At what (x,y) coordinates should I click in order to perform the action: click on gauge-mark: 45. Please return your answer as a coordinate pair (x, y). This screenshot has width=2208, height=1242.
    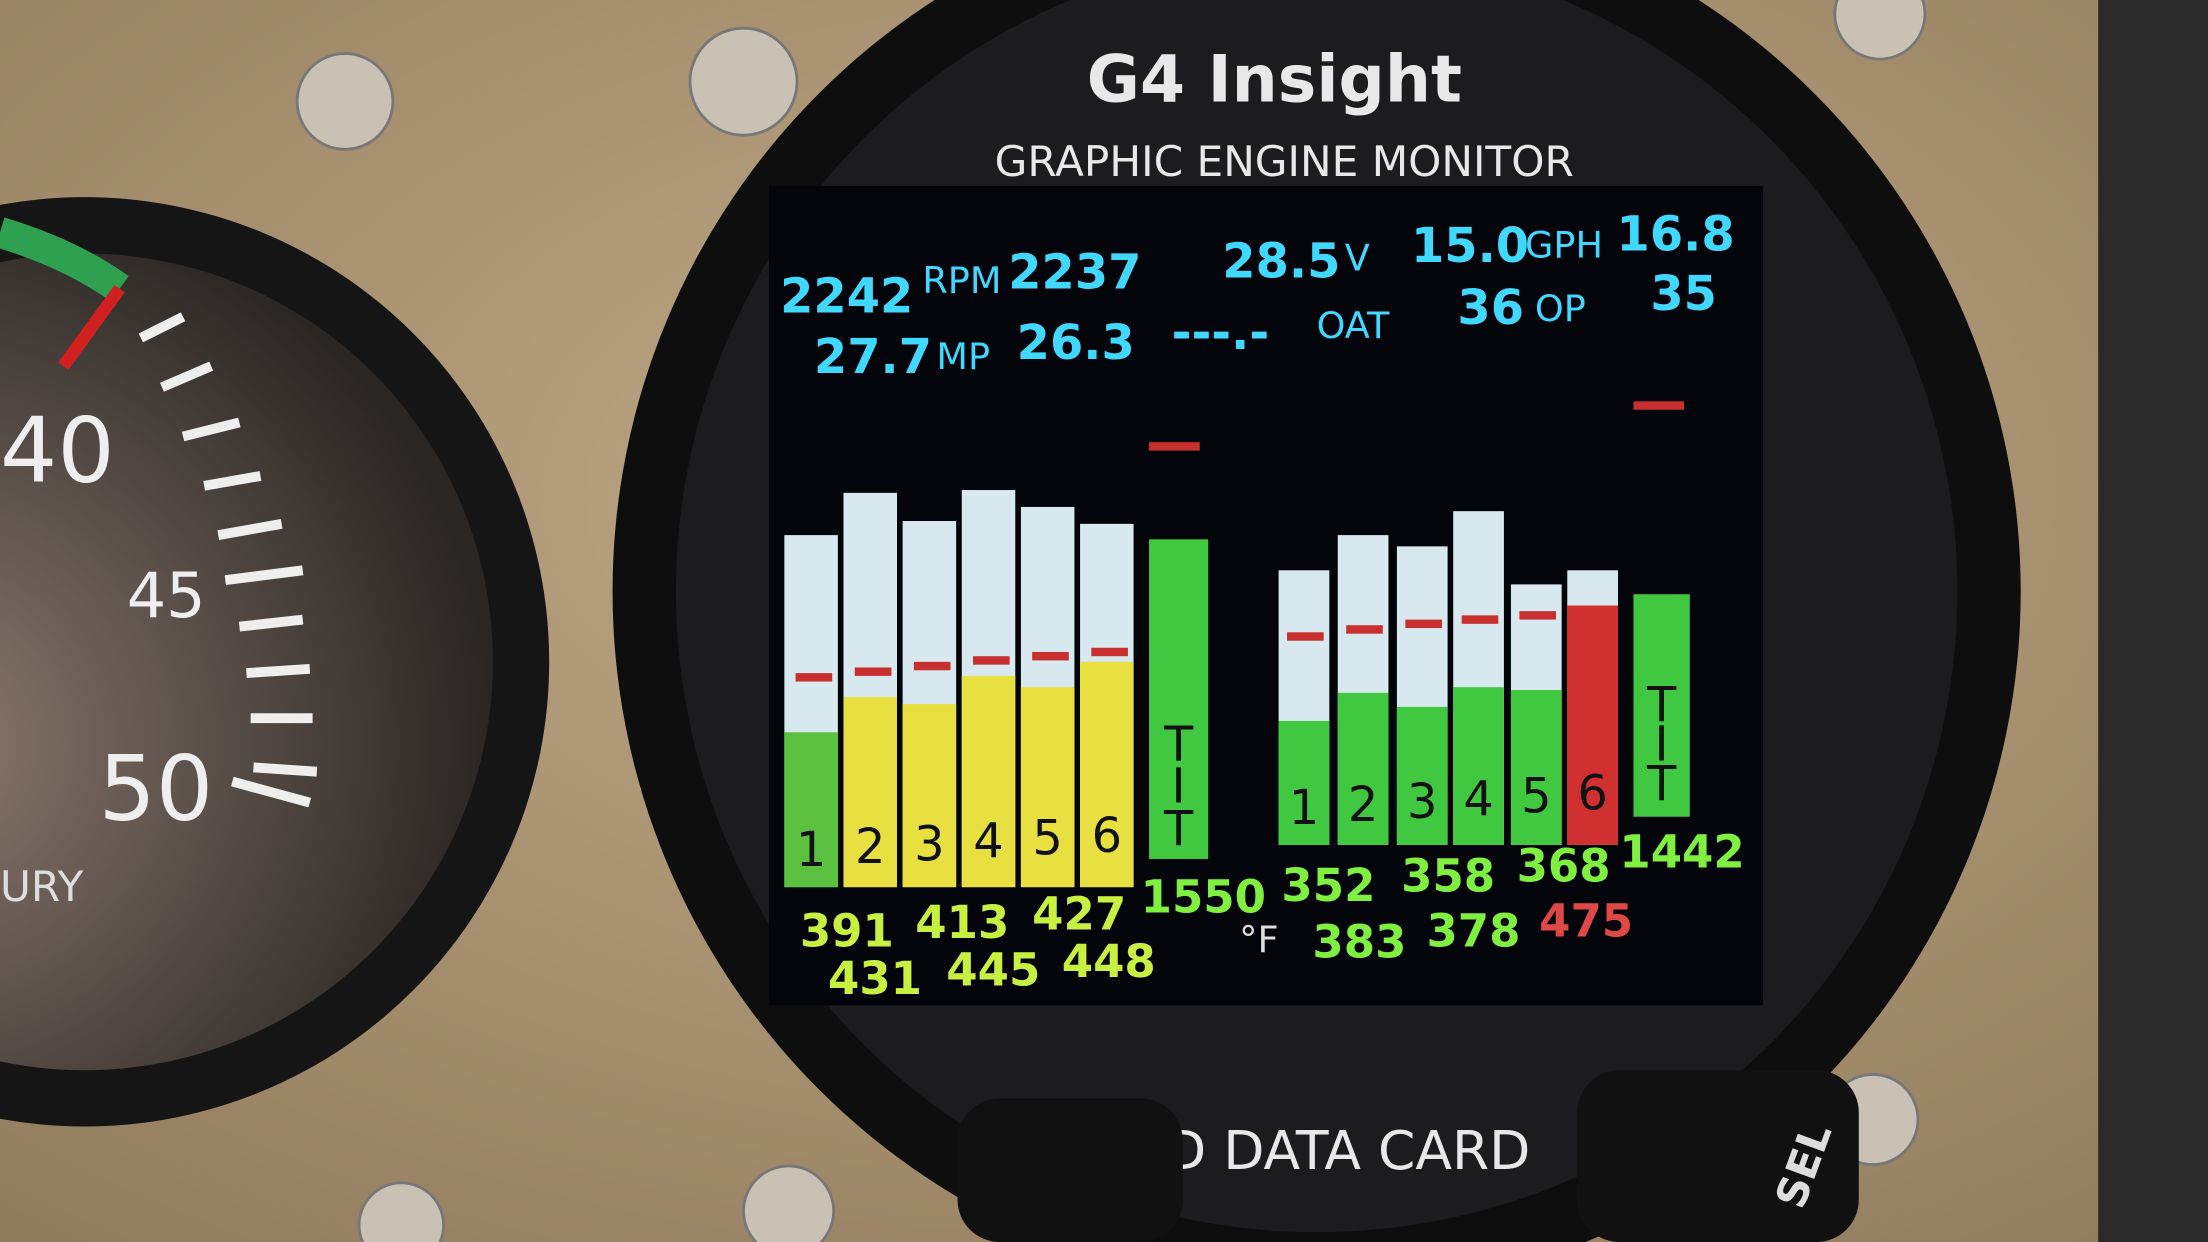
    Looking at the image, I should click on (166, 595).